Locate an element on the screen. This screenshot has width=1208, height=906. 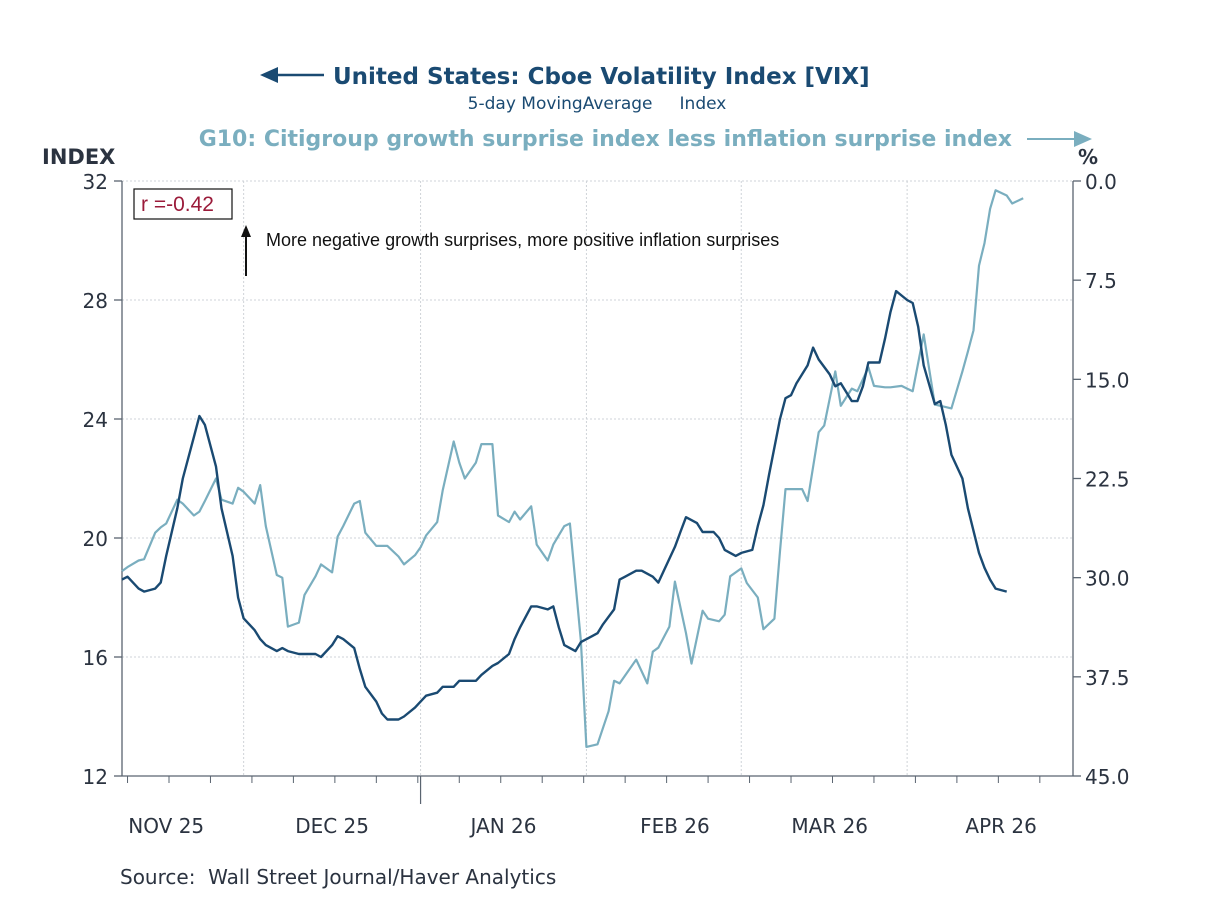
x-axis-month-label: JAN 26 is located at coordinates (503, 826).